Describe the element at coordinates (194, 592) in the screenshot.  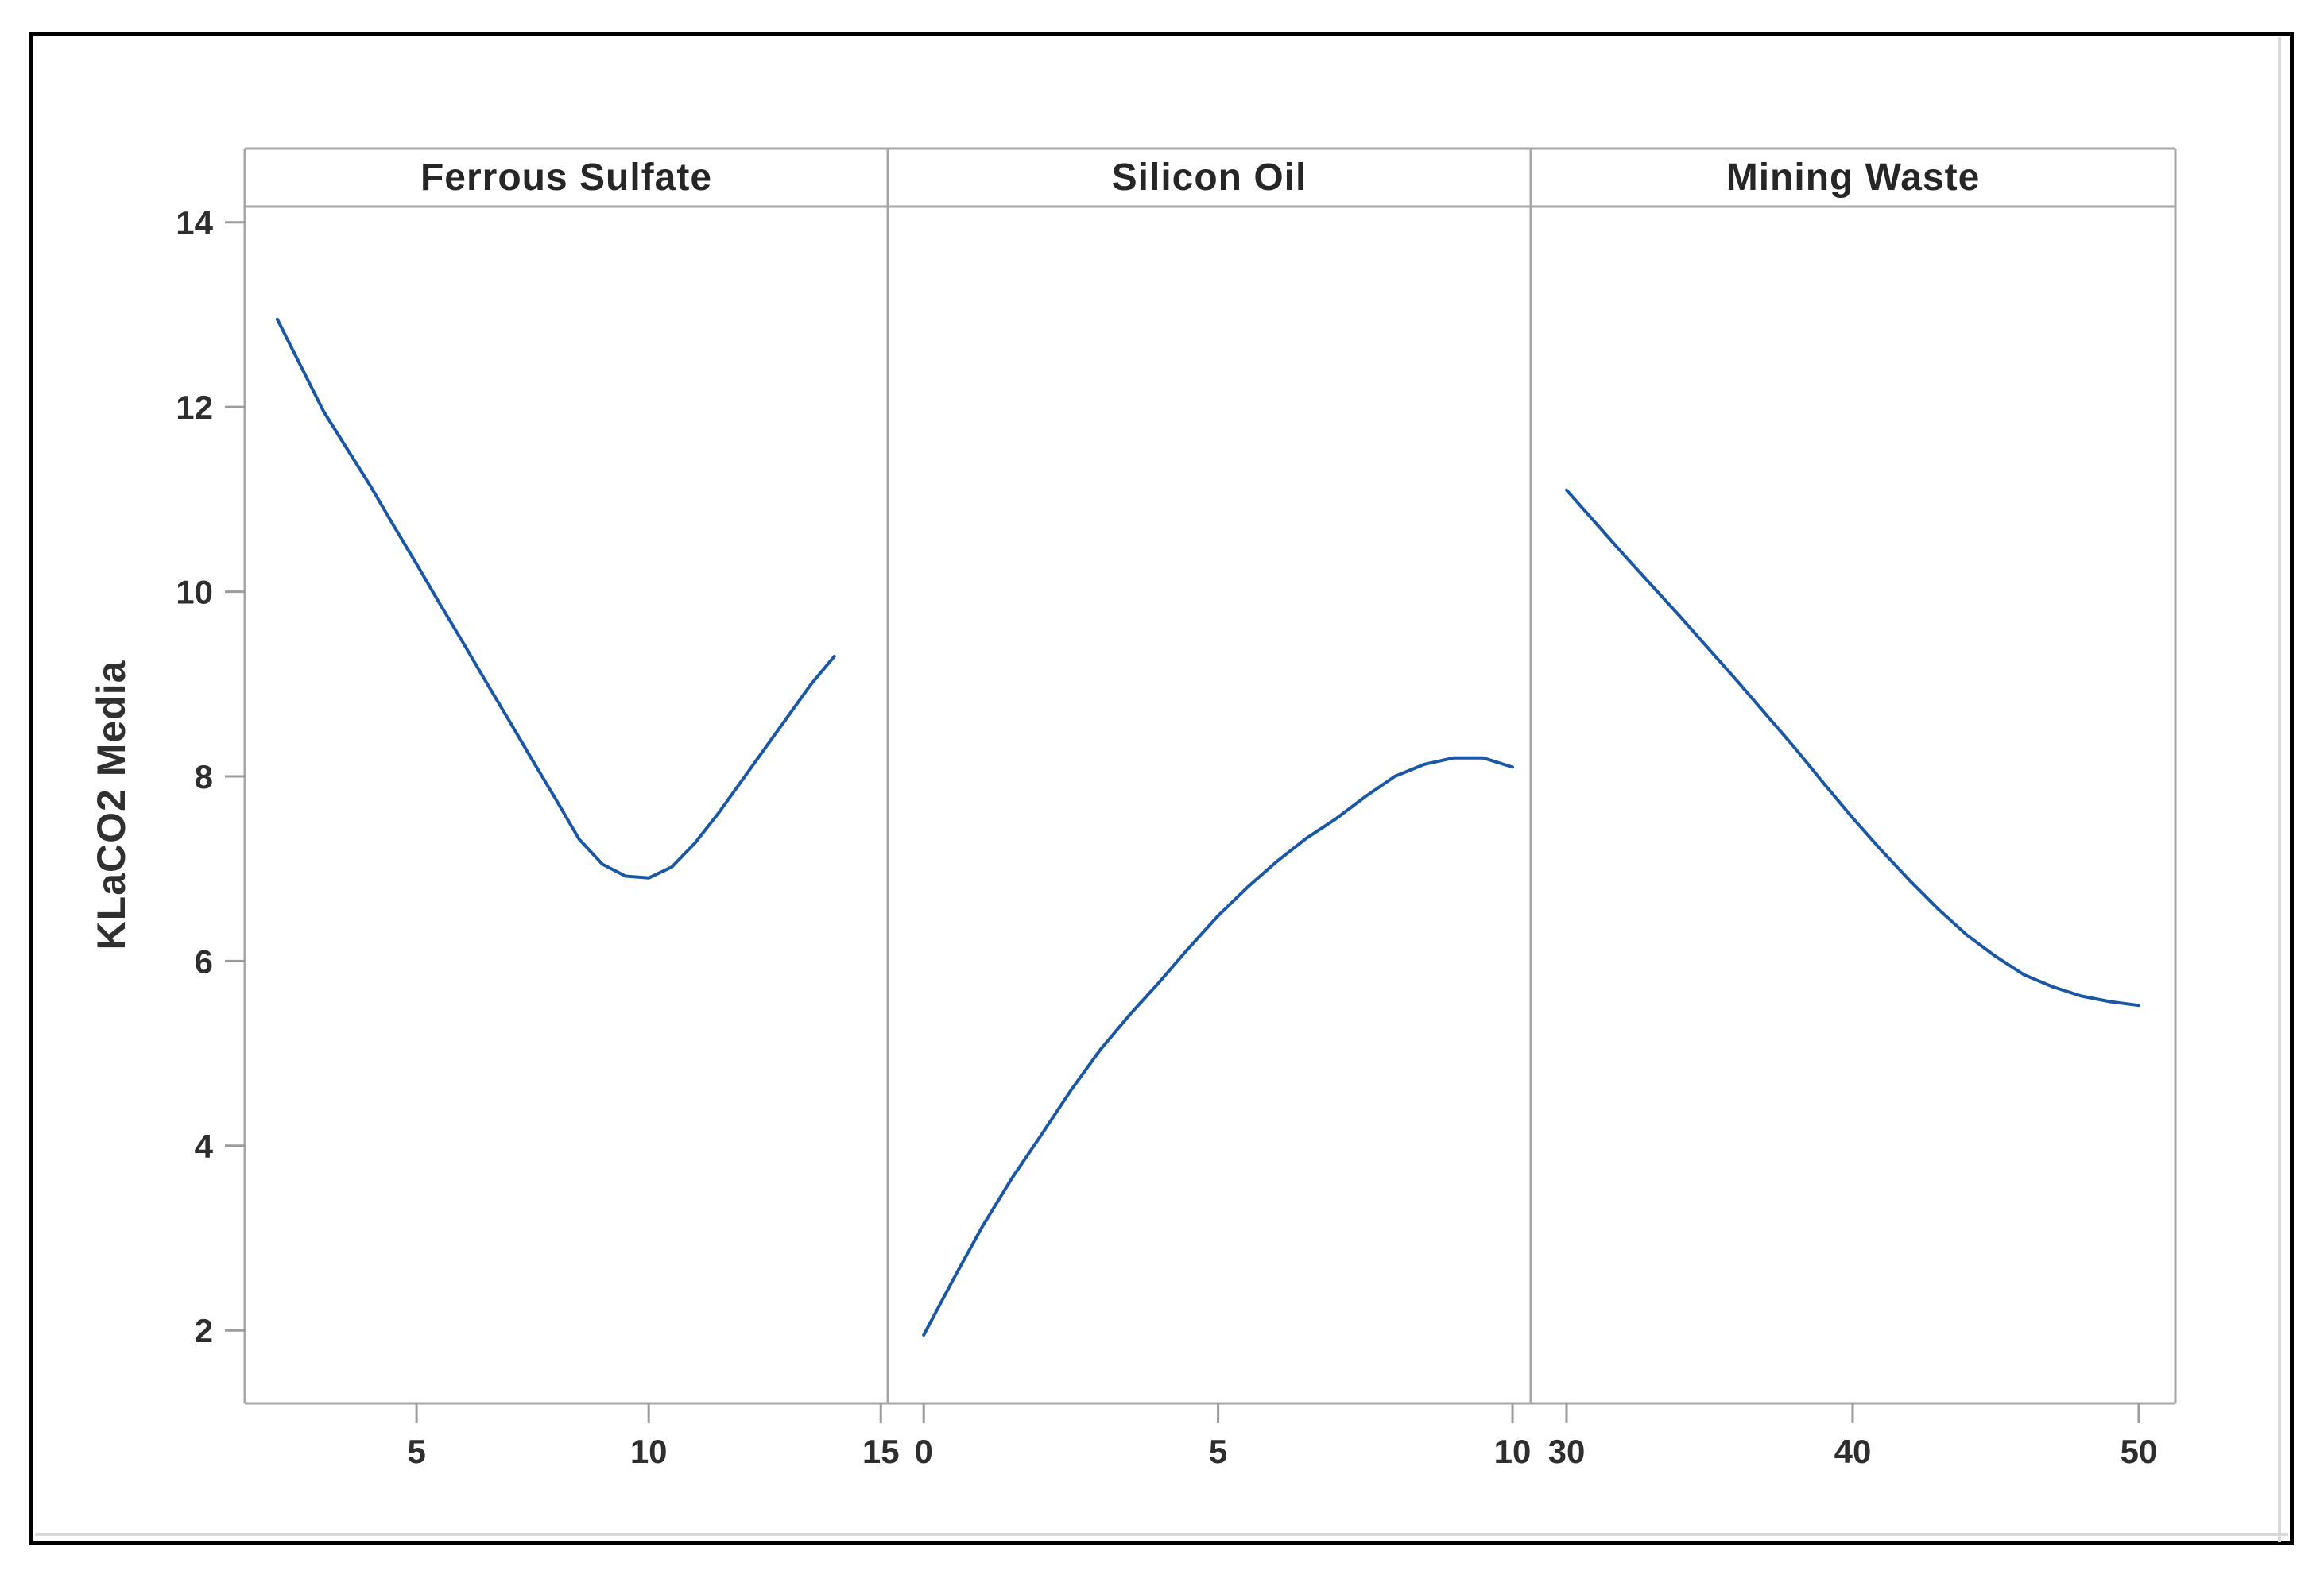
I see `y-tick-label-10: 10` at that location.